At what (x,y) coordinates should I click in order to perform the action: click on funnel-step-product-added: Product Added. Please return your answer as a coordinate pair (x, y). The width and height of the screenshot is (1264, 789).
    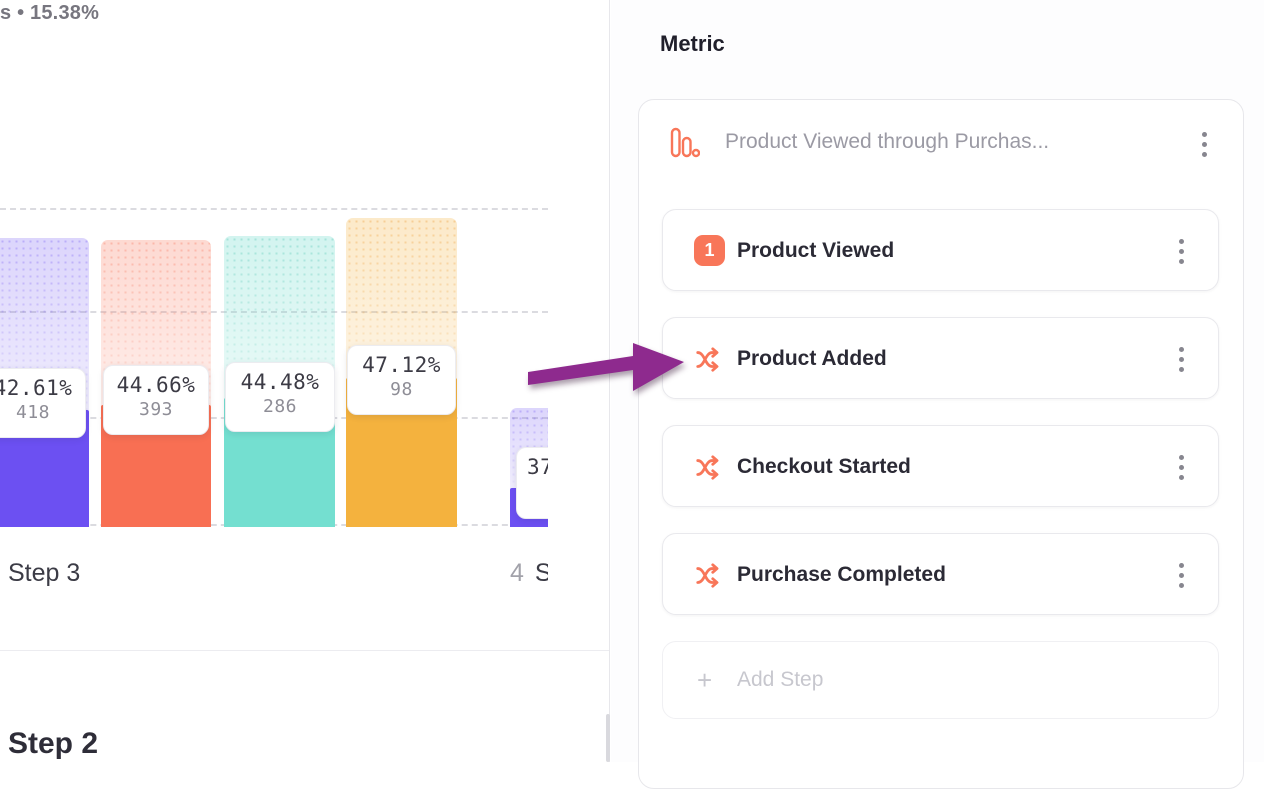
    Looking at the image, I should click on (940, 358).